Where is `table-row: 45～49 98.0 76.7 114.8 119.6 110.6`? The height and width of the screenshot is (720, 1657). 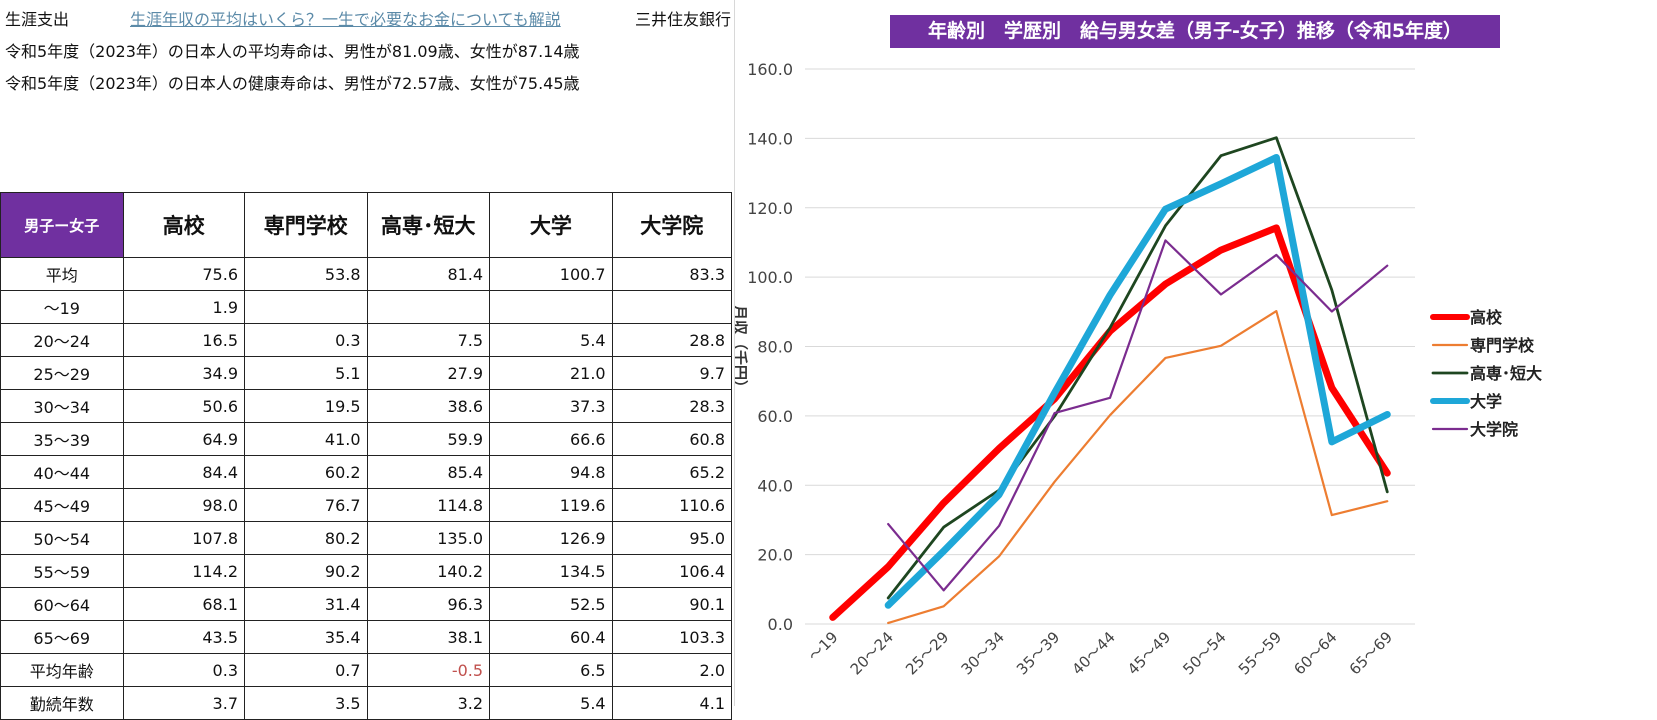
table-row: 45～49 98.0 76.7 114.8 119.6 110.6 is located at coordinates (366, 505).